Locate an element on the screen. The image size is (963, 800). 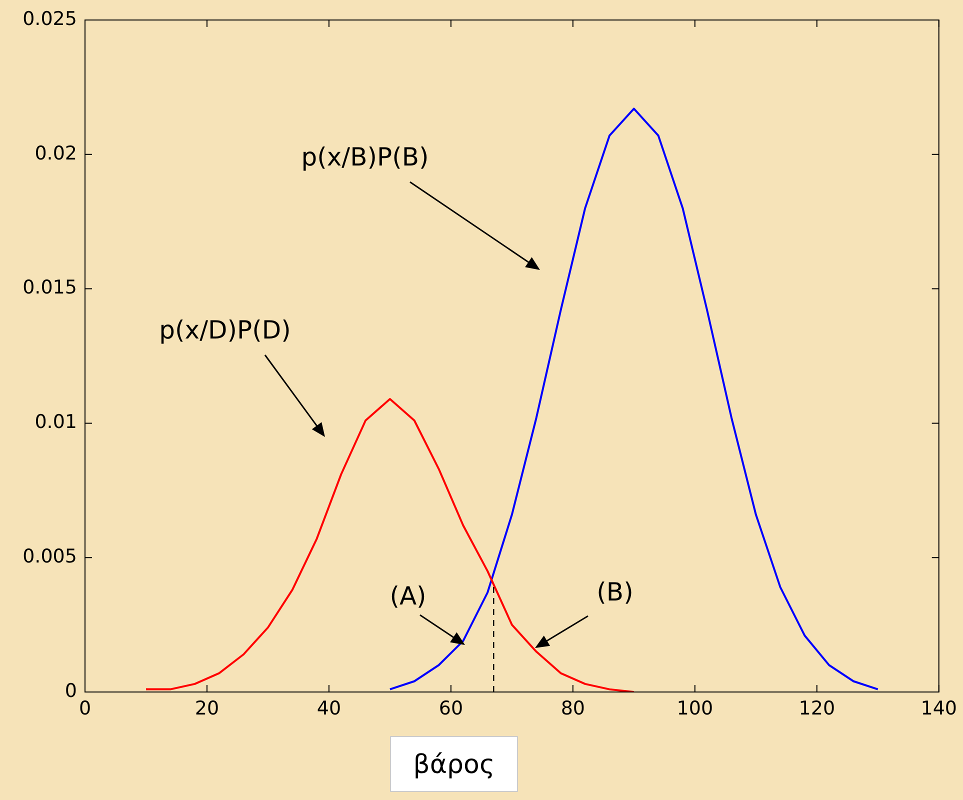
x-tick-label: 0 is located at coordinates (85, 708).